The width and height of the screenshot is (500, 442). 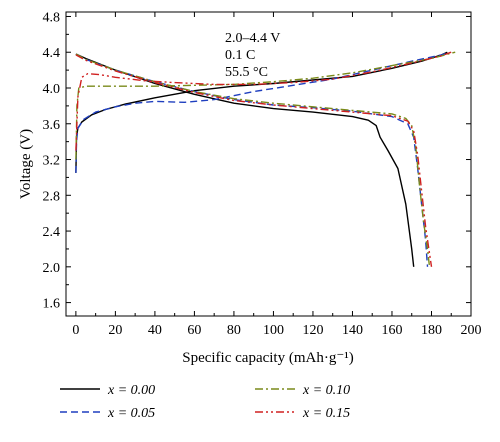 What do you see at coordinates (471, 330) in the screenshot?
I see `x-tick-label: 200` at bounding box center [471, 330].